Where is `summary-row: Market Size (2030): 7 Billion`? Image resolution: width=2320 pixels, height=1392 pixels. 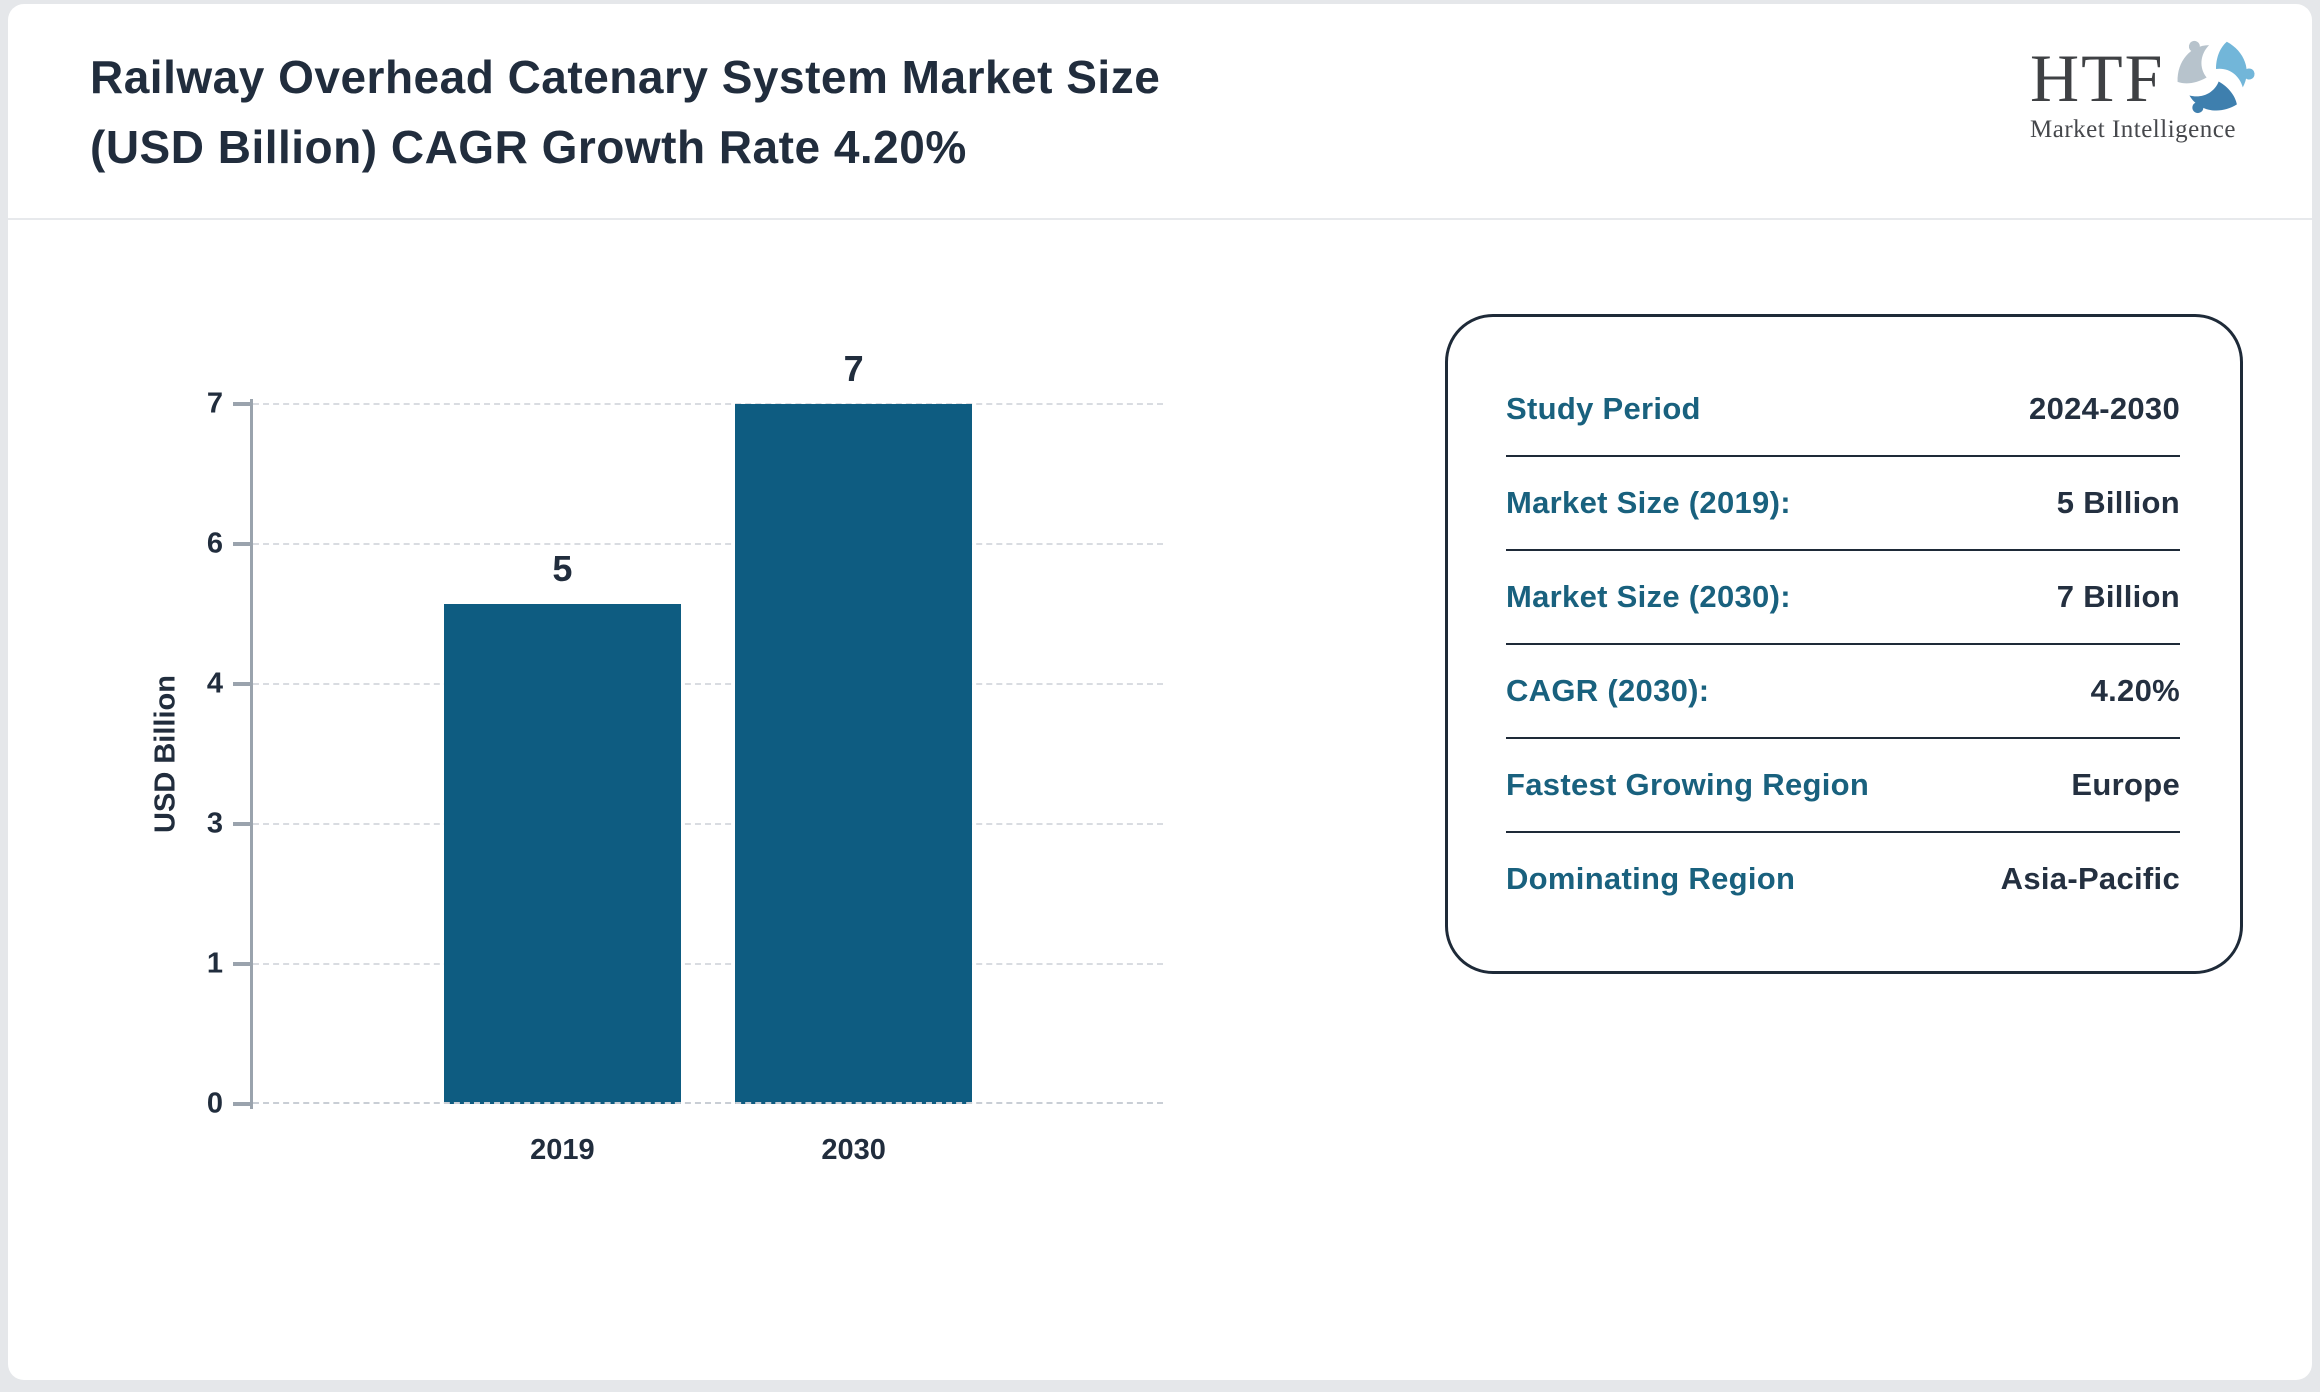
summary-row: Market Size (2030): 7 Billion is located at coordinates (1843, 598).